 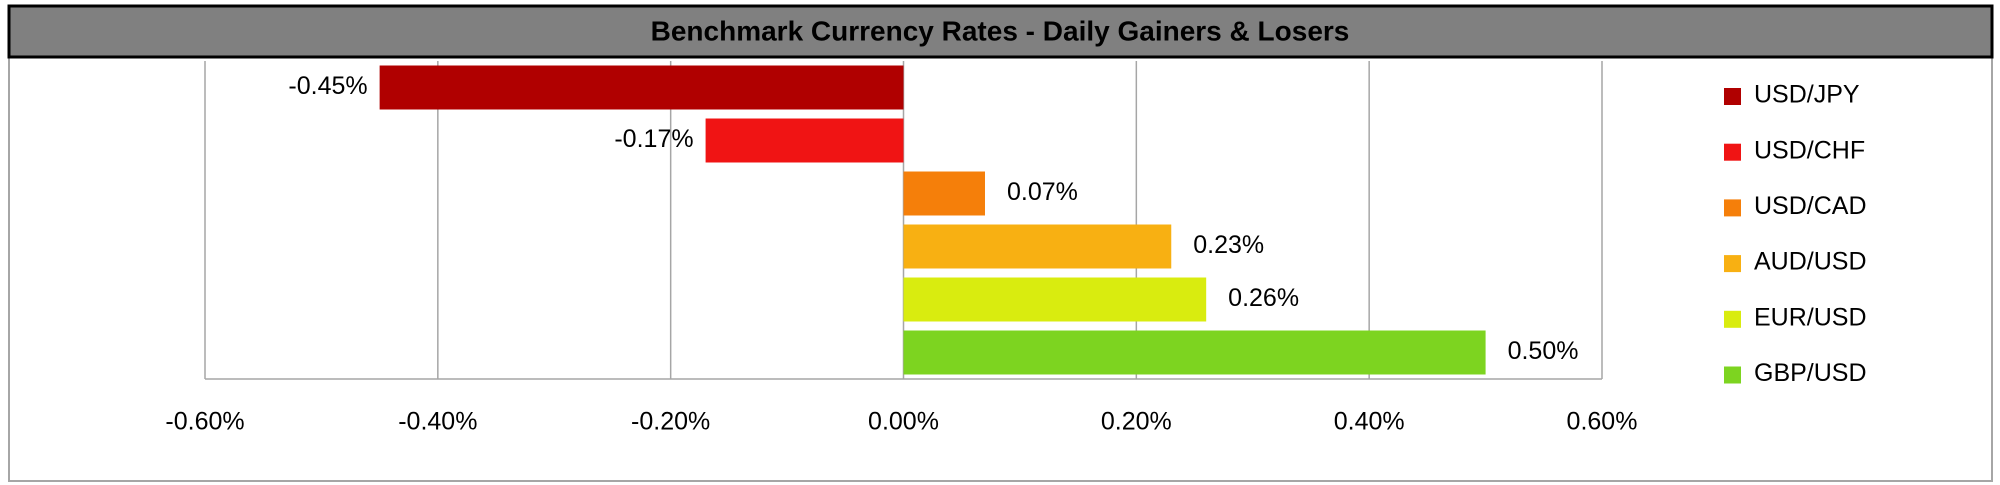 What do you see at coordinates (653, 139) in the screenshot?
I see `data-label: -0.17%` at bounding box center [653, 139].